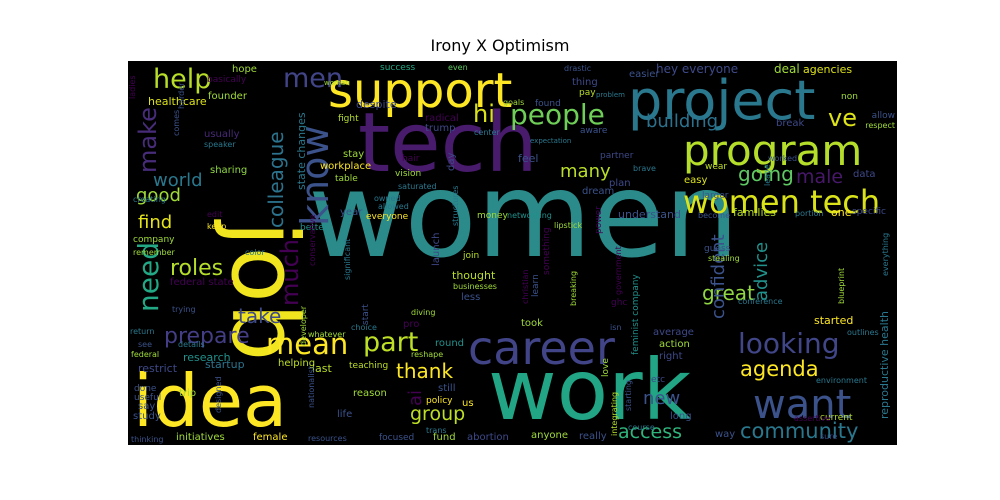 This screenshot has width=1000, height=500. Describe the element at coordinates (585, 82) in the screenshot. I see `word-thing: thing` at that location.